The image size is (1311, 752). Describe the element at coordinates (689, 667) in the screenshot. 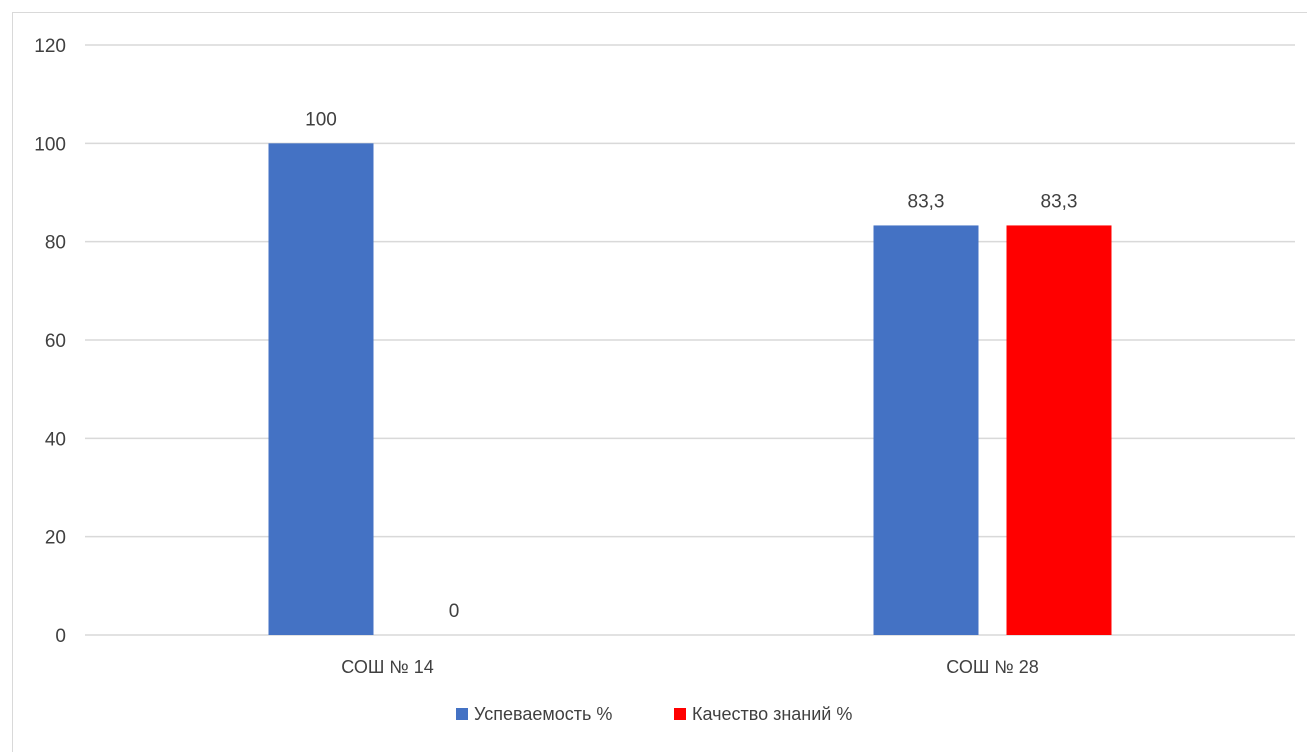

I see `x-axis-categories: СОШ № 14 СОШ № 28` at that location.